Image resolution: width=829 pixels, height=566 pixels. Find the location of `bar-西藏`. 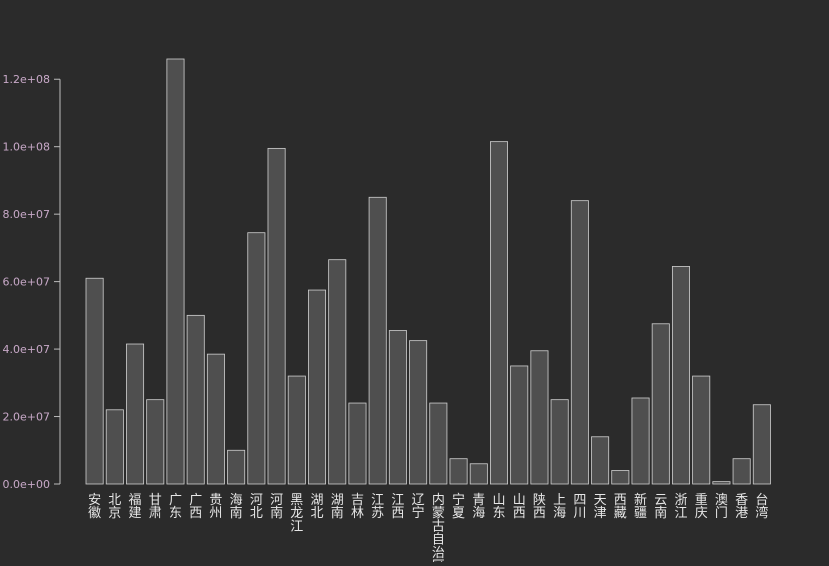

bar-西藏 is located at coordinates (620, 477).